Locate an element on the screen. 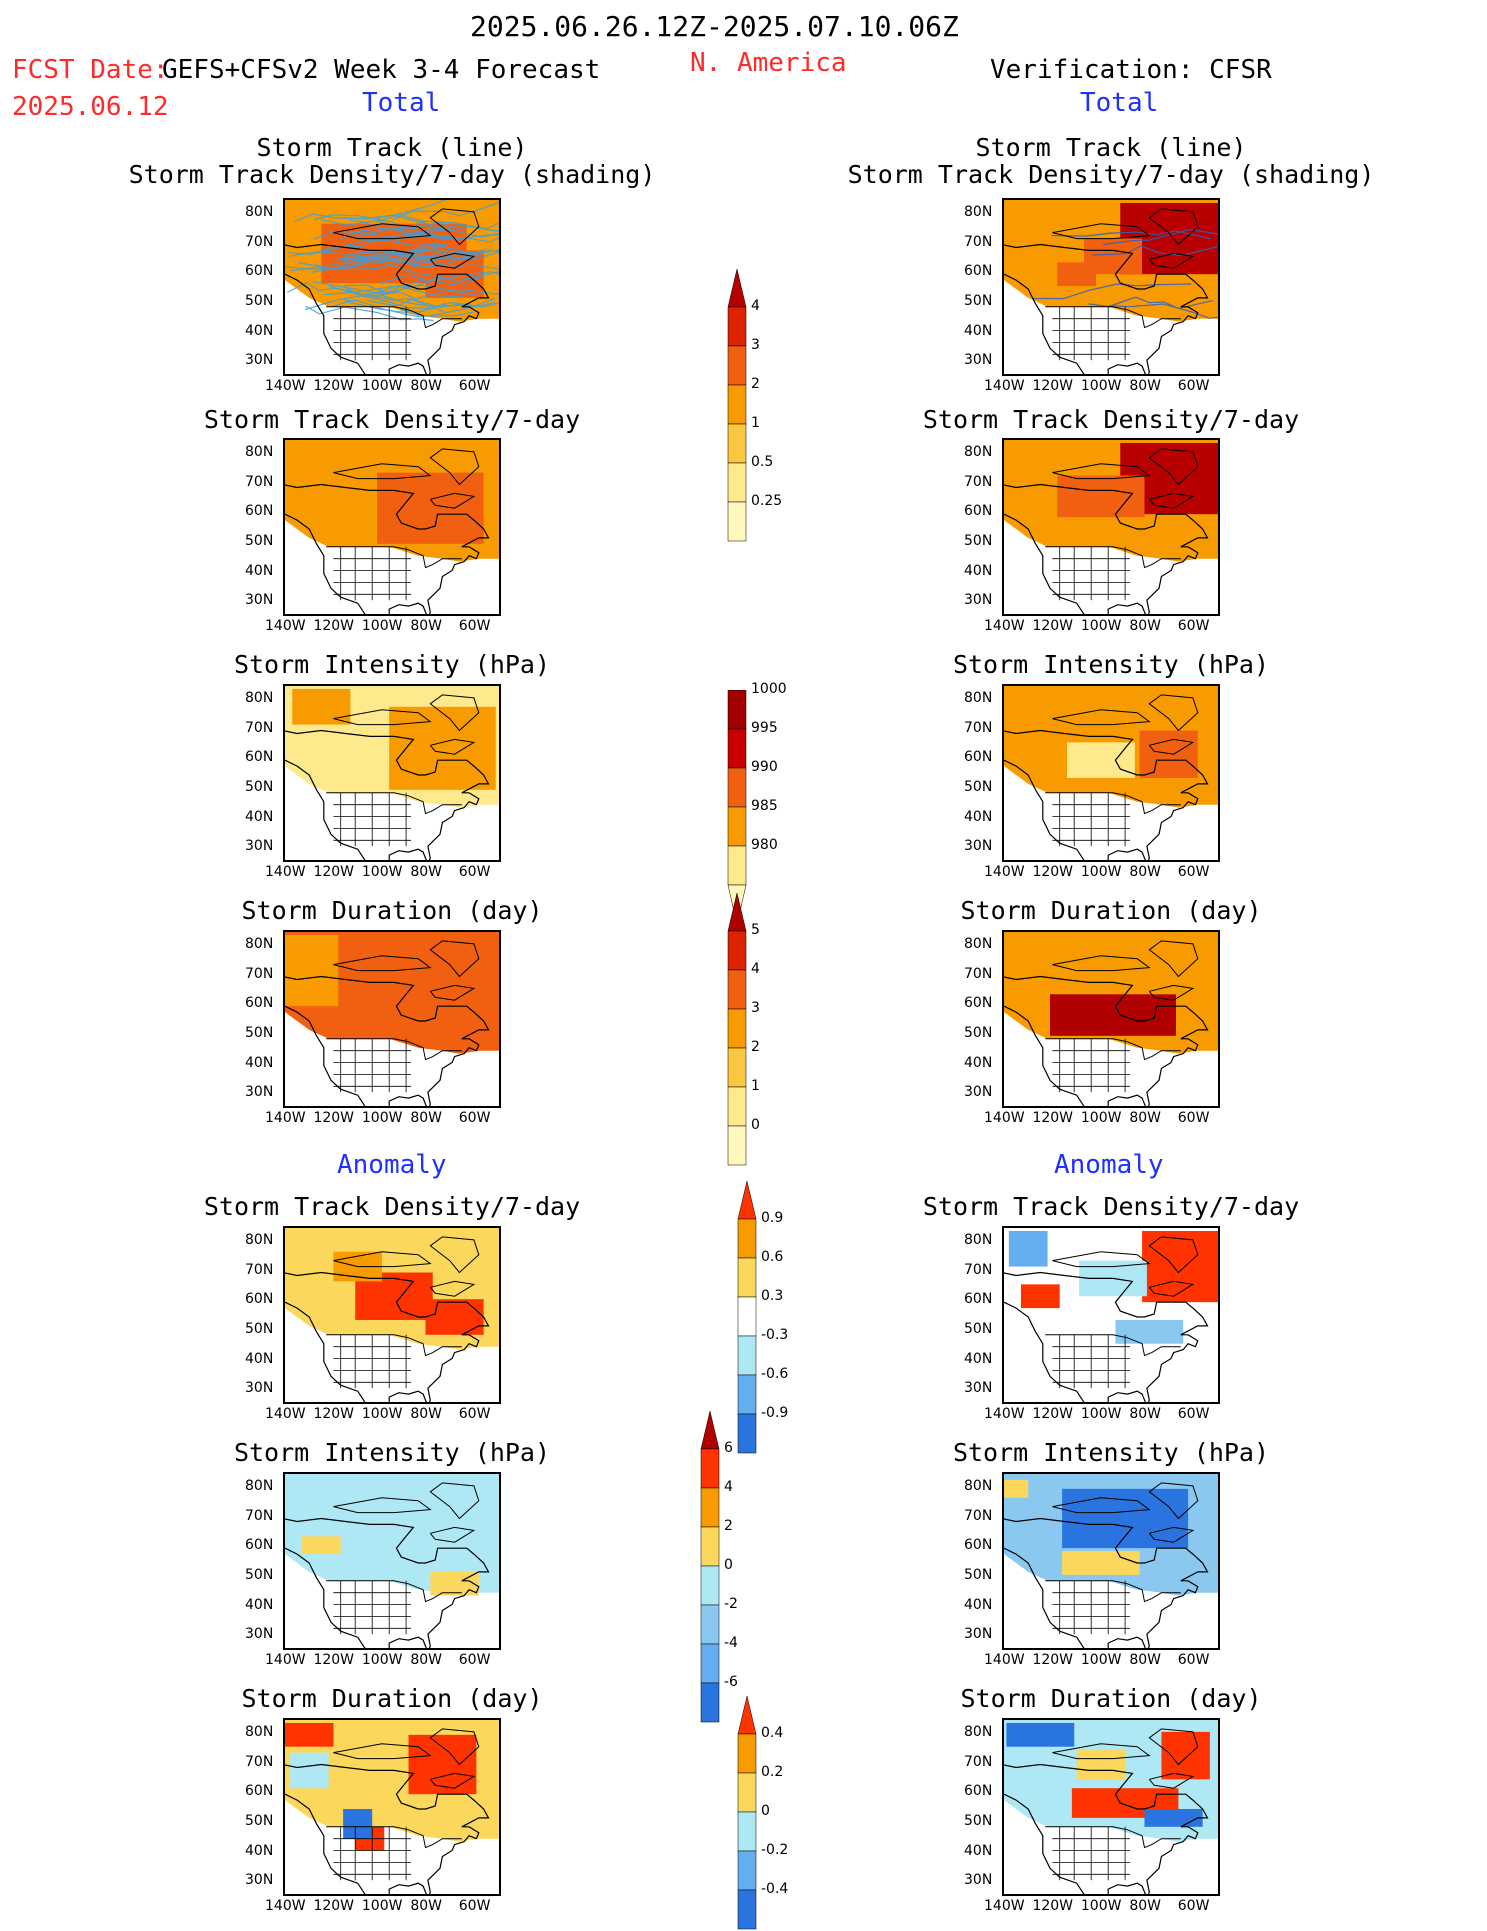  map-panel-r2 is located at coordinates (1111, 527).